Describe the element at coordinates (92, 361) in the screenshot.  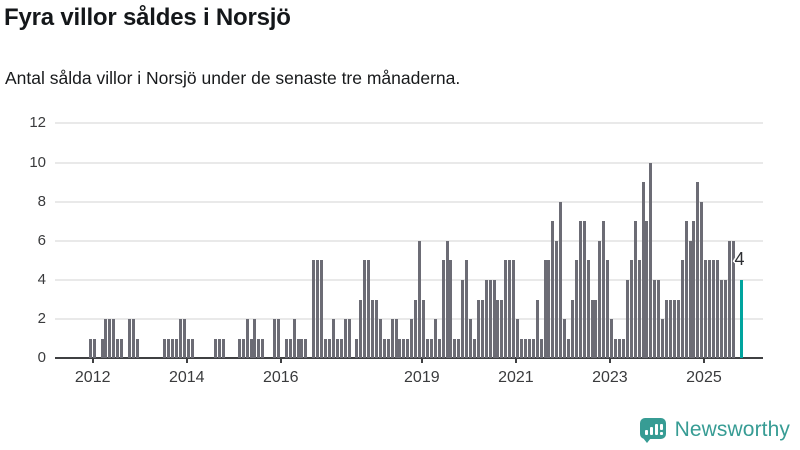
I see `x-tick-mark-2012` at that location.